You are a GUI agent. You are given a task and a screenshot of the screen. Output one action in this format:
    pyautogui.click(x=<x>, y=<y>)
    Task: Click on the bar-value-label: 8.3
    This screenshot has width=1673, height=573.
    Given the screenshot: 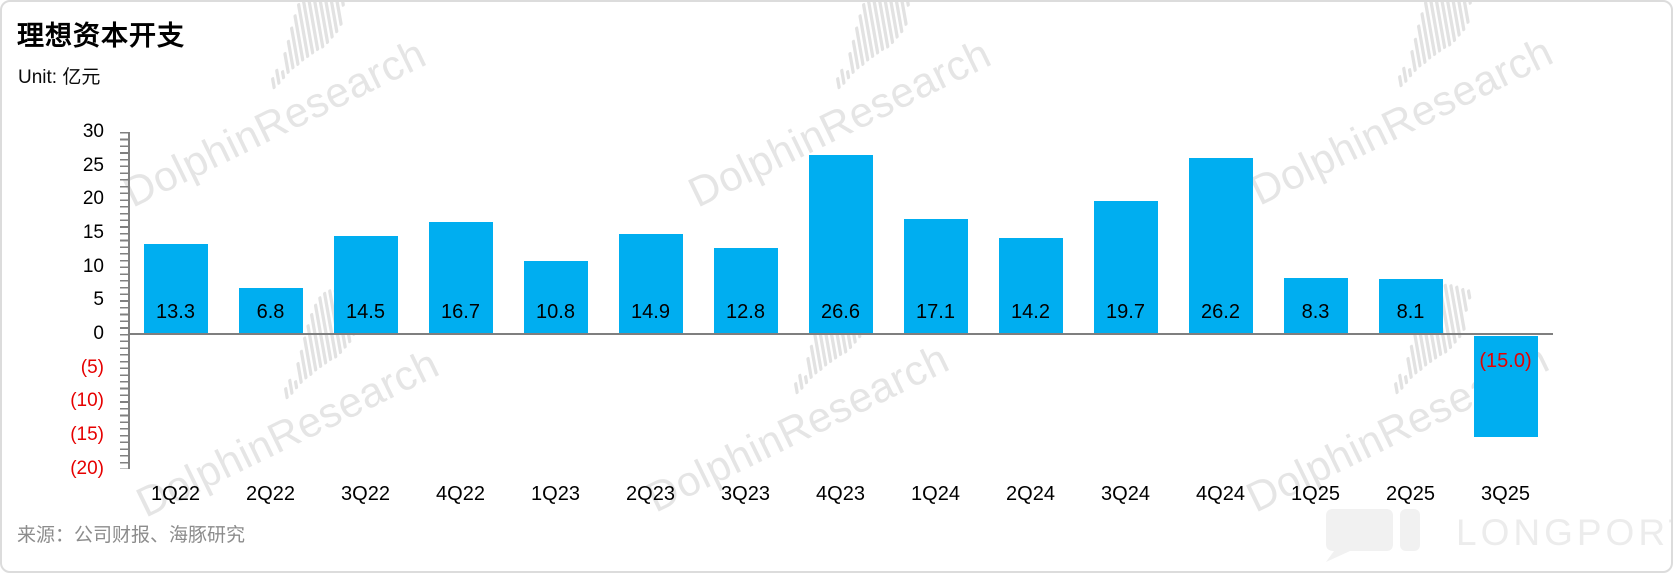 What is the action you would take?
    pyautogui.click(x=1315, y=311)
    